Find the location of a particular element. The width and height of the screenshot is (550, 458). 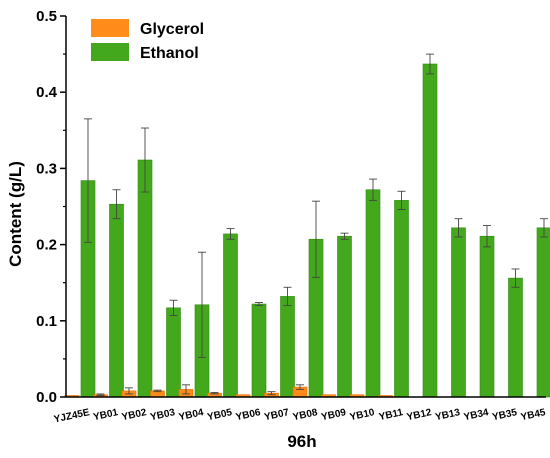

bar-ethanol-yb45 is located at coordinates (543, 312).